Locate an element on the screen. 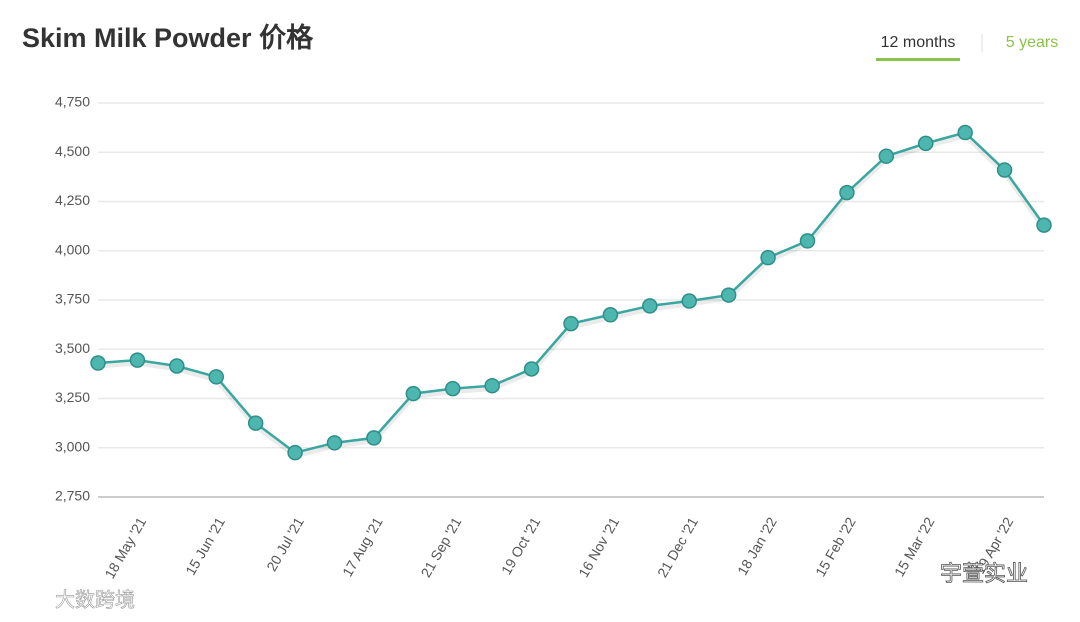 Image resolution: width=1080 pixels, height=622 pixels. x-tick-label: 18 May '21 is located at coordinates (125, 547).